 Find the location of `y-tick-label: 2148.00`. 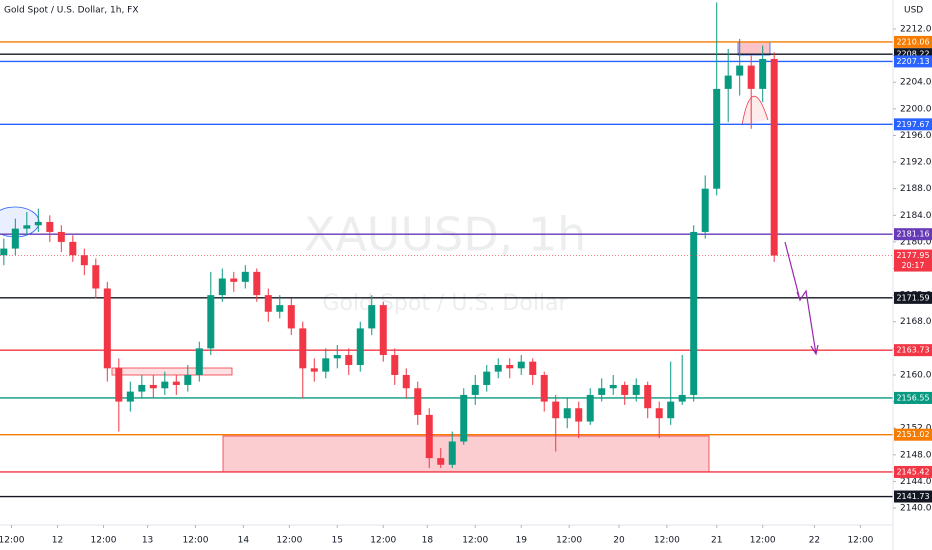

y-tick-label: 2148.00 is located at coordinates (916, 455).